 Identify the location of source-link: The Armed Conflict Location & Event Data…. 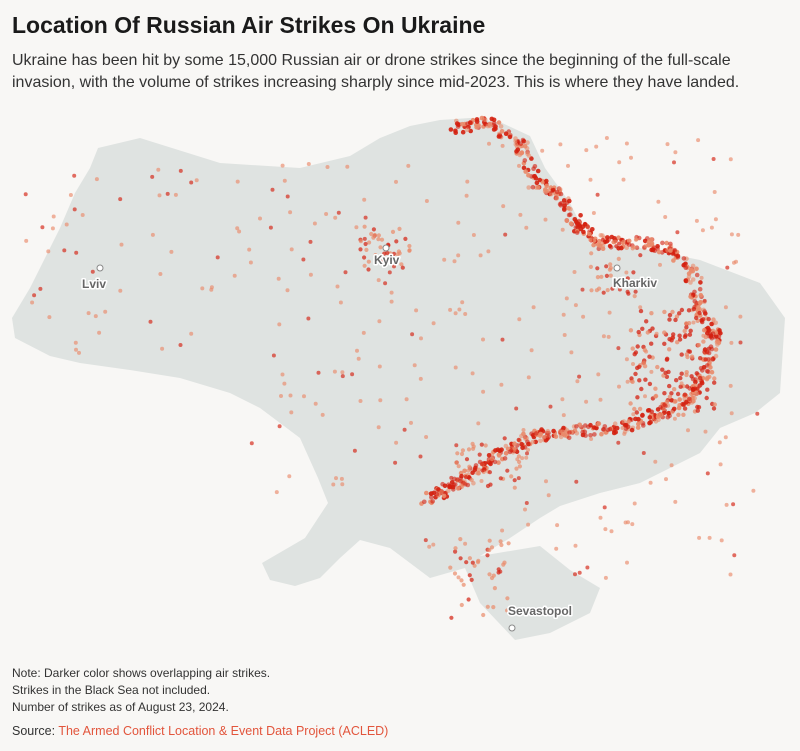
(223, 731).